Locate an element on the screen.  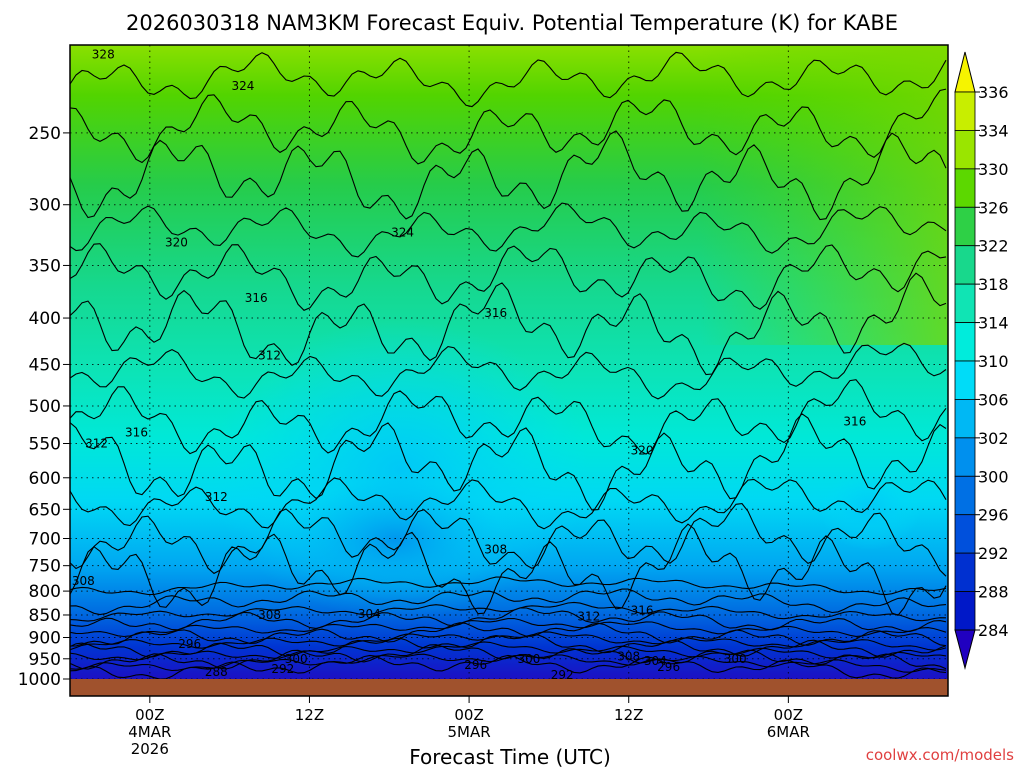
y-tick-label: 800 is located at coordinates (45, 592).